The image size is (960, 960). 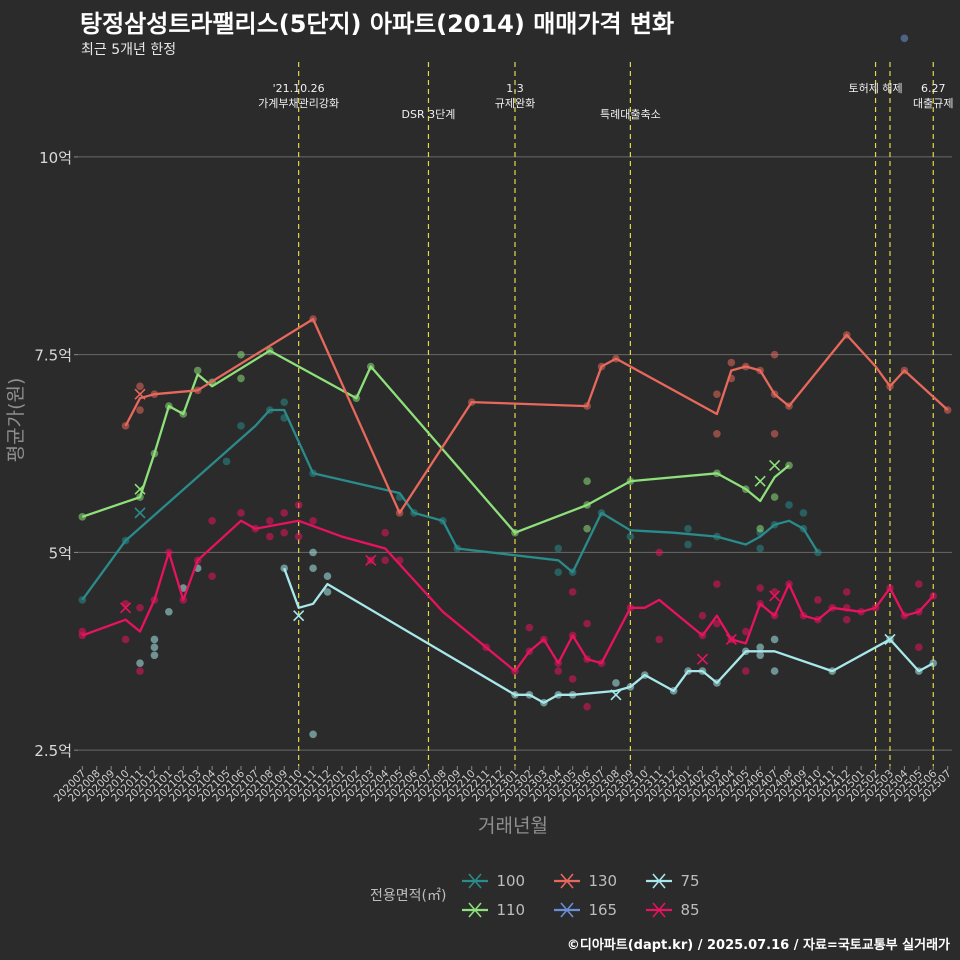 I want to click on legend-label: 100, so click(x=511, y=880).